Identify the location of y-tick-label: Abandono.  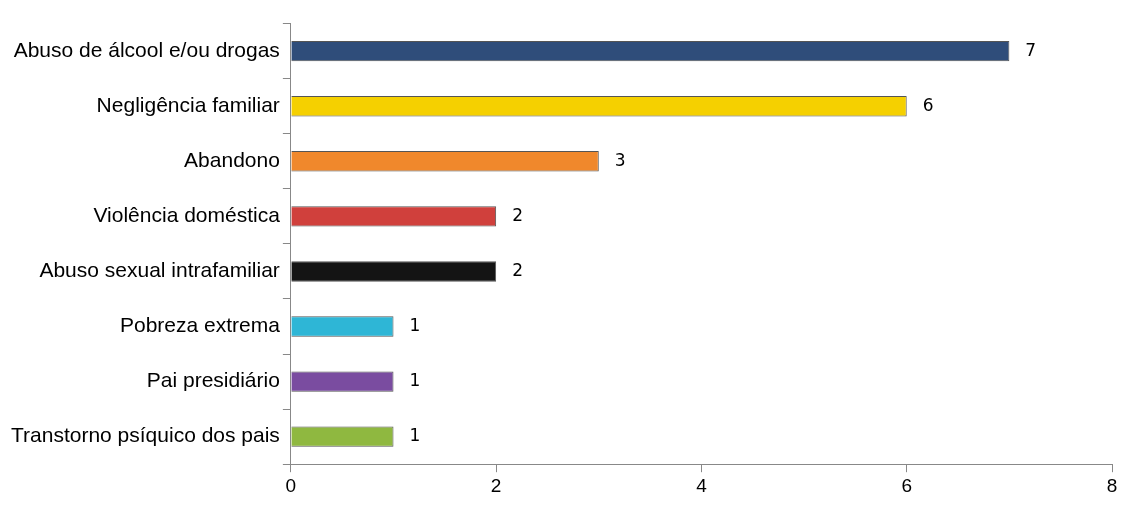
(232, 160).